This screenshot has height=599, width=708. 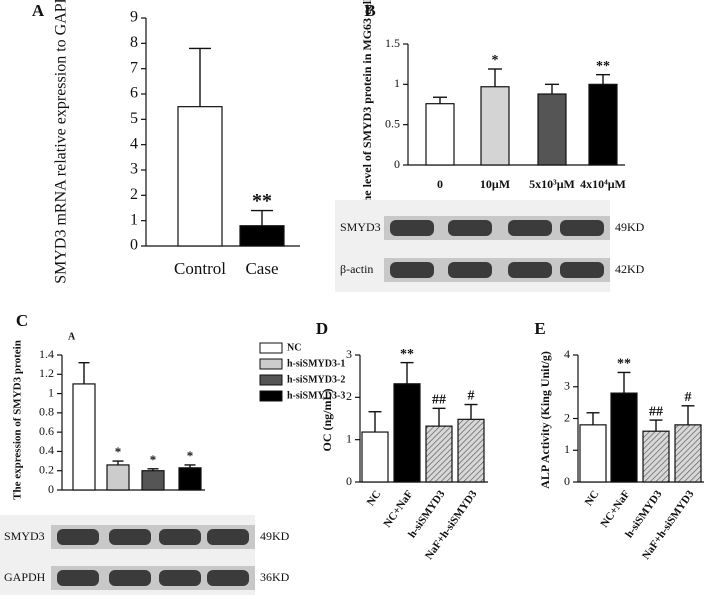 What do you see at coordinates (46, 412) in the screenshot?
I see `y-tick-label: 0.8` at bounding box center [46, 412].